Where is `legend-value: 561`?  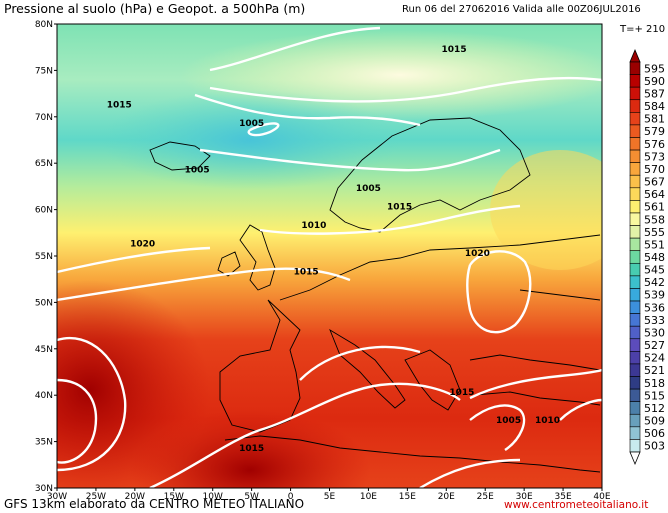 legend-value: 561 is located at coordinates (654, 207).